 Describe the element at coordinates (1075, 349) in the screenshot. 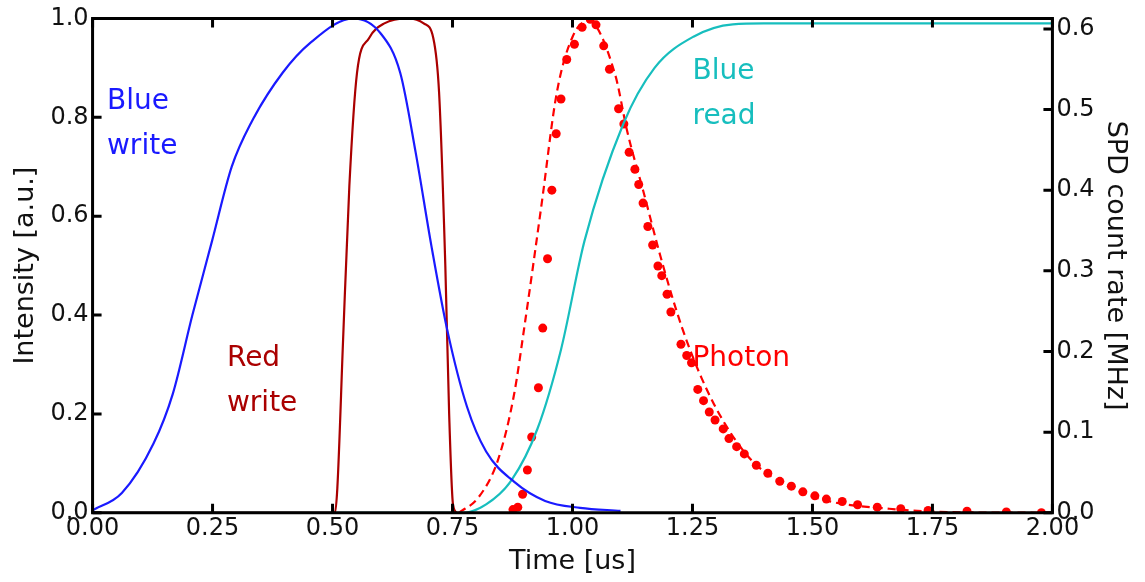

I see `y2-tick-label: 0.2` at that location.